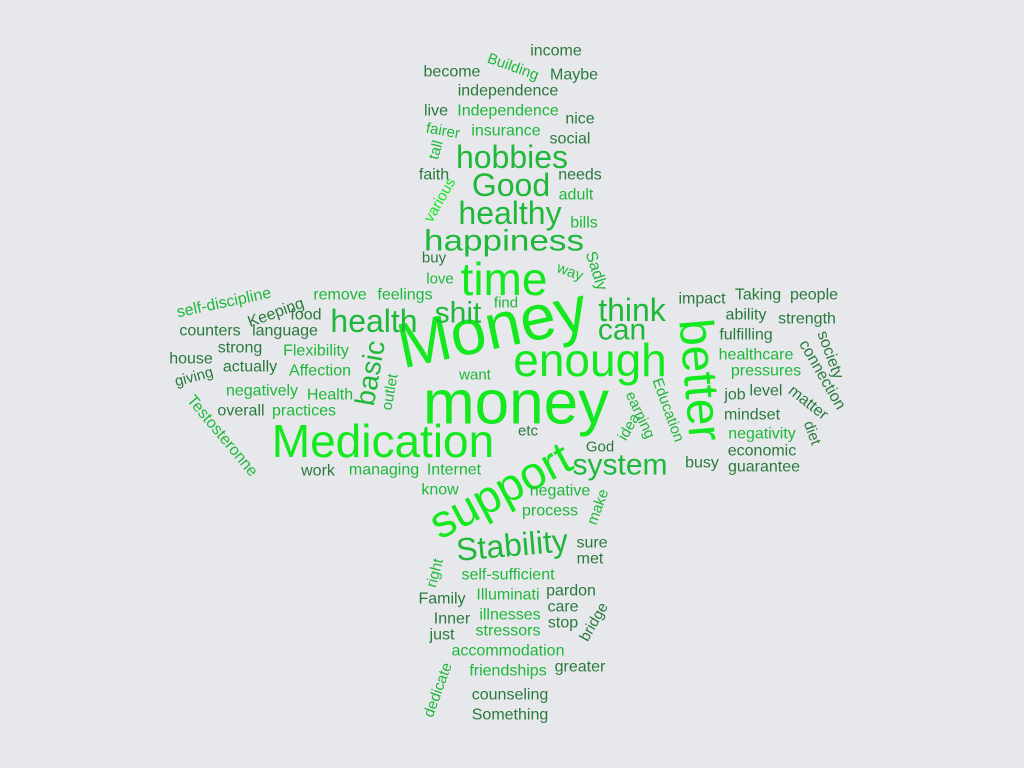 The height and width of the screenshot is (768, 1024). I want to click on word-love: love, so click(440, 279).